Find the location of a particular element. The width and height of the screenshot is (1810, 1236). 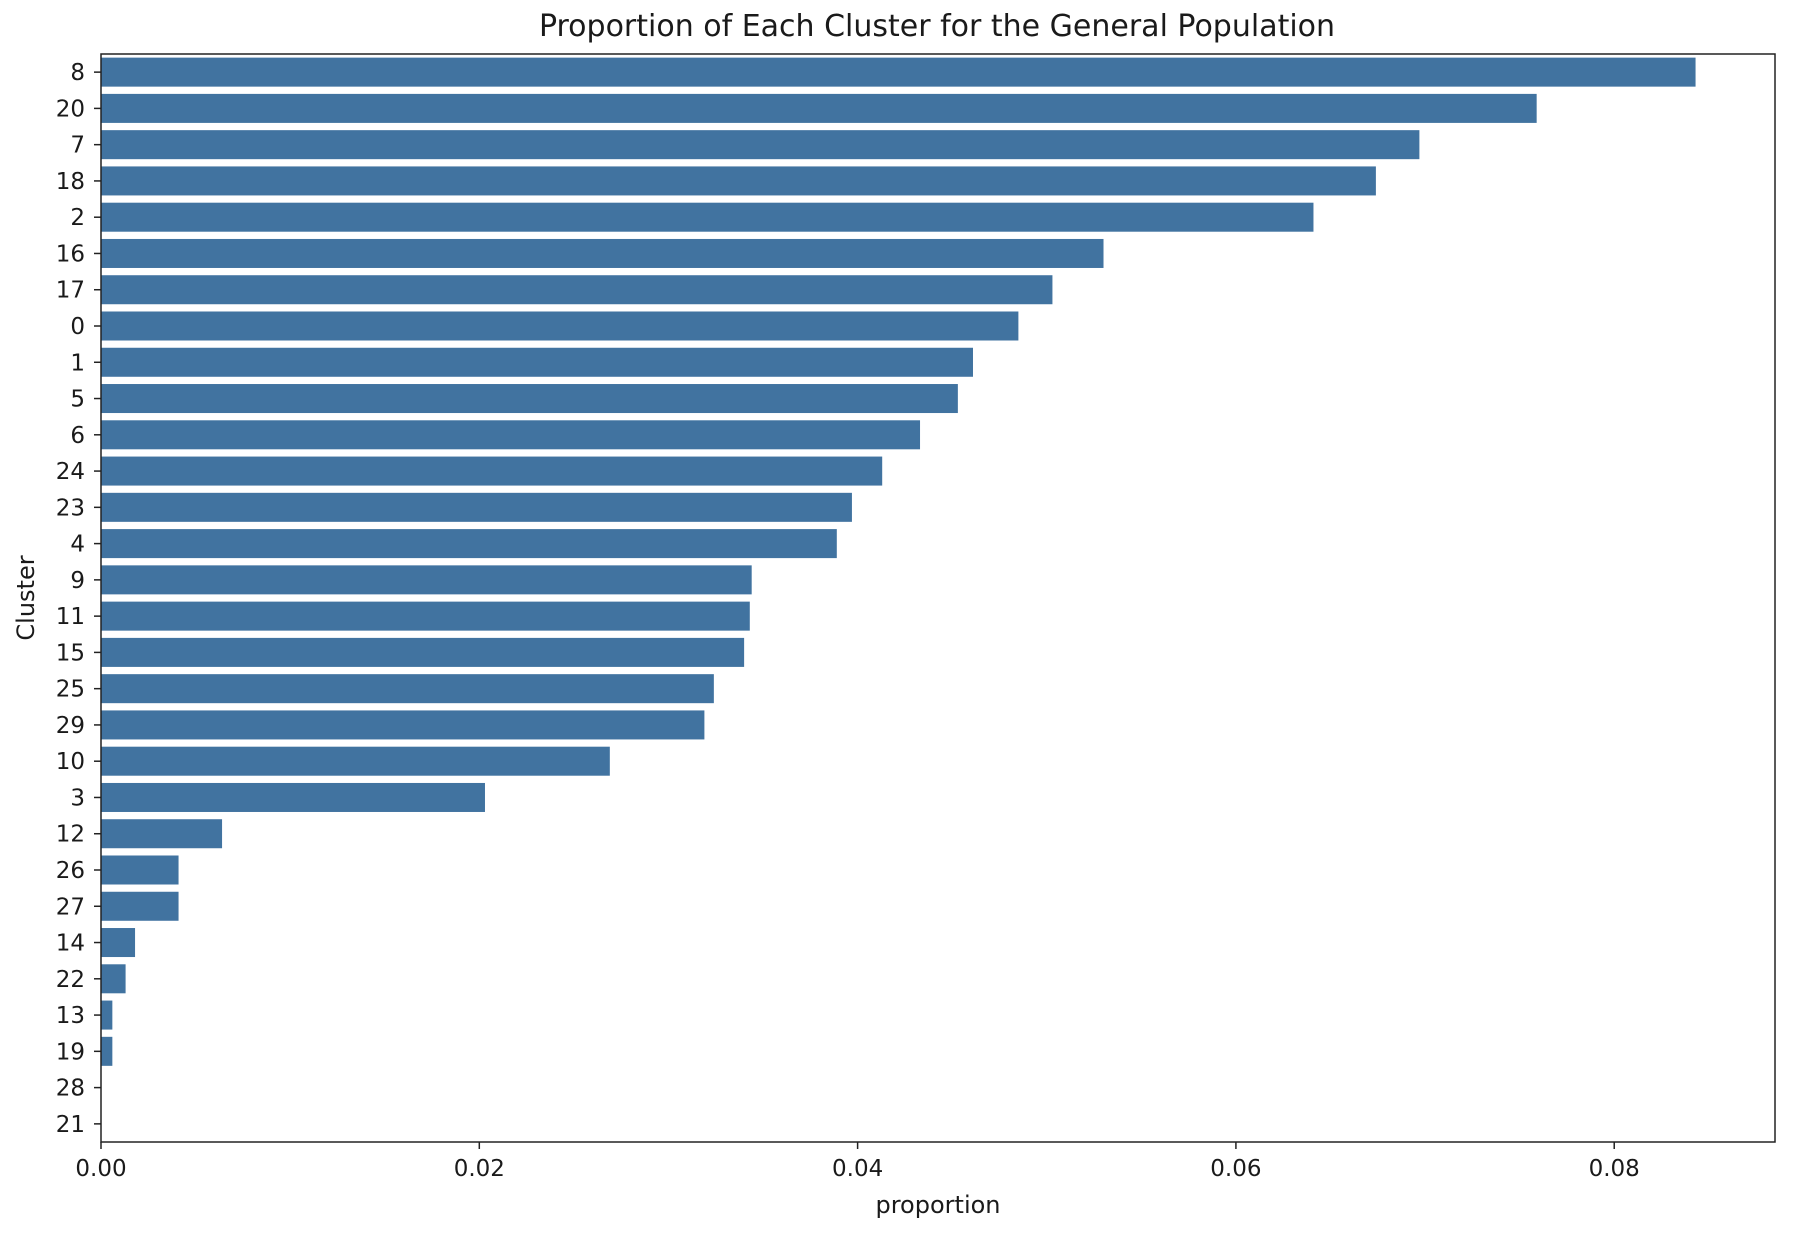

y-tick-label: 2 is located at coordinates (77, 218).